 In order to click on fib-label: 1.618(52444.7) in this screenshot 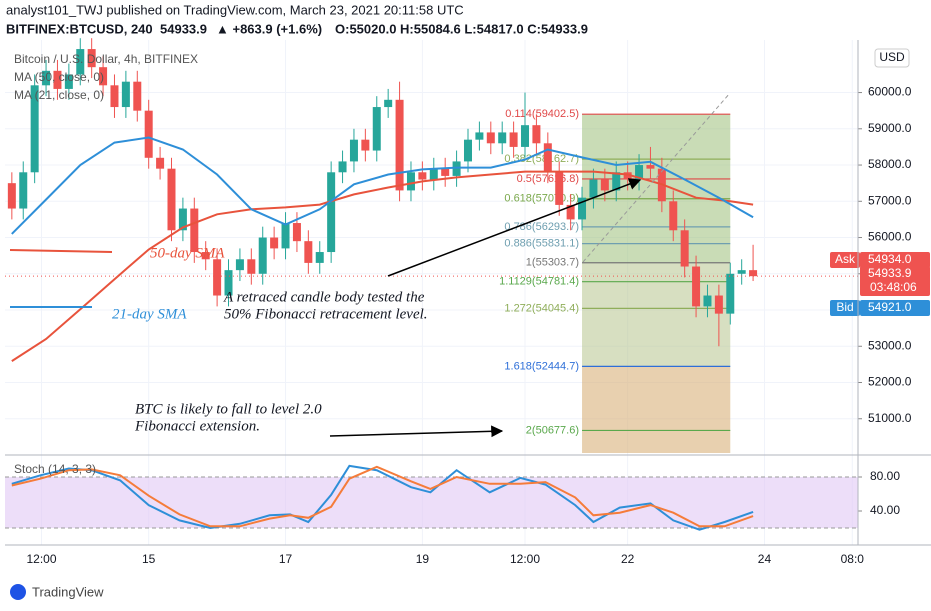, I will do `click(541, 366)`.